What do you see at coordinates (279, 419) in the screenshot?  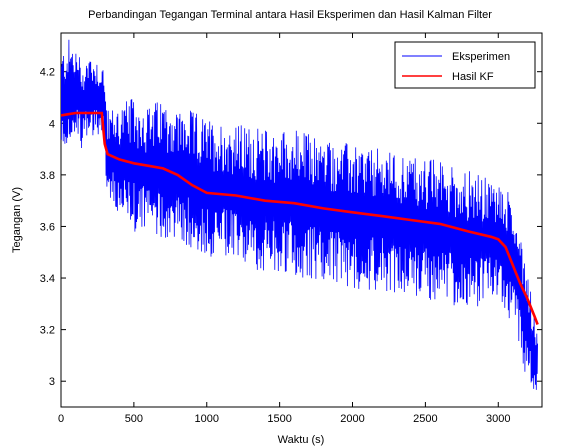 I see `x-tick-label: 1500` at bounding box center [279, 419].